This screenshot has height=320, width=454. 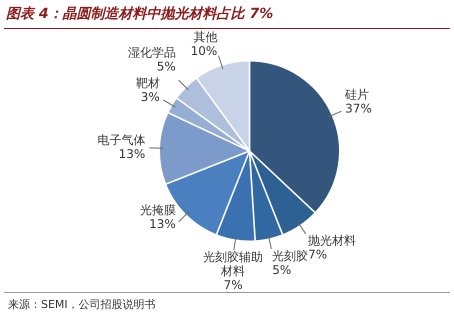 I want to click on slice-label: 硅片, so click(x=357, y=95).